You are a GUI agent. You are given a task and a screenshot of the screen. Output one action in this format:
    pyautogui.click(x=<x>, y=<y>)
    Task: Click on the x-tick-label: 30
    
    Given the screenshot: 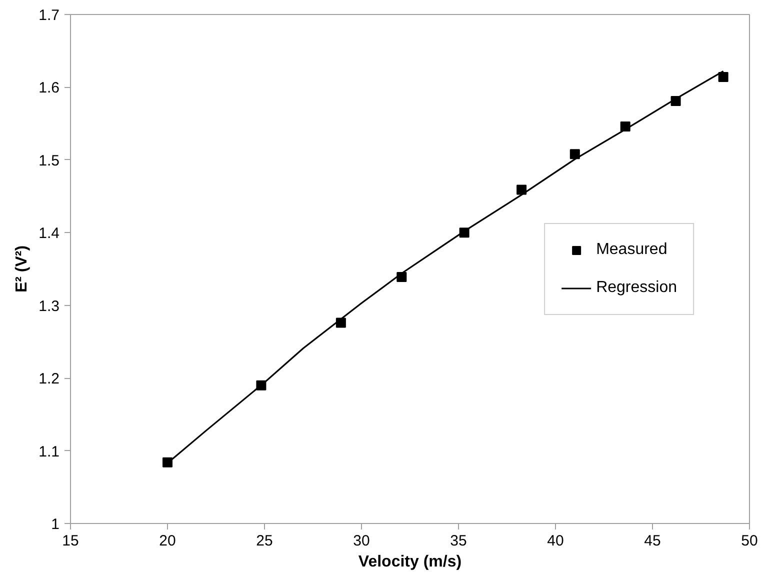 What is the action you would take?
    pyautogui.click(x=361, y=541)
    